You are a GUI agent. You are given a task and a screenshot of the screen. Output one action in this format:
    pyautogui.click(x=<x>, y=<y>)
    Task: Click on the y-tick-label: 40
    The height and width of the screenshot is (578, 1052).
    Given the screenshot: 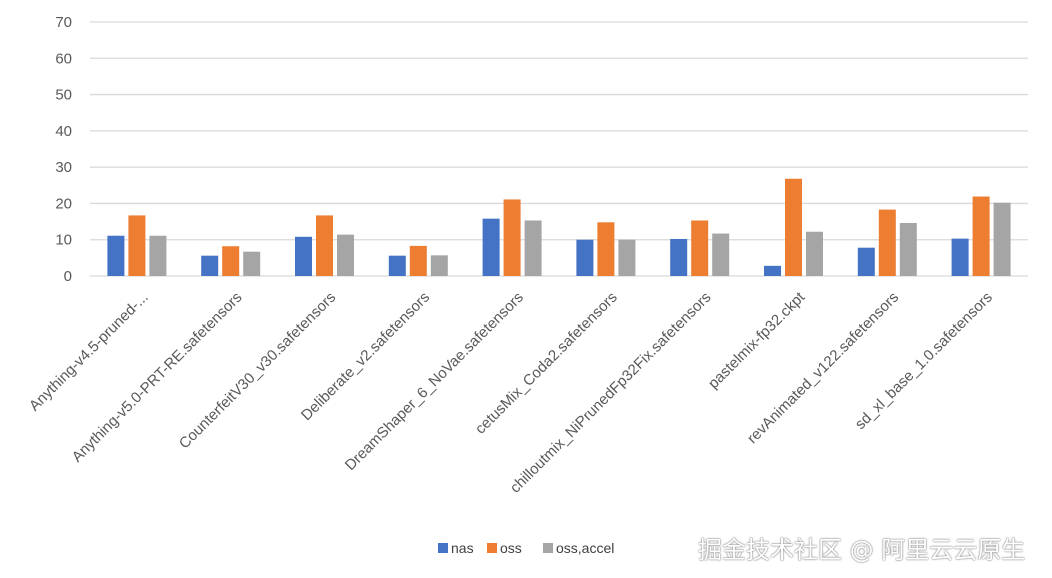 What is the action you would take?
    pyautogui.click(x=63, y=131)
    